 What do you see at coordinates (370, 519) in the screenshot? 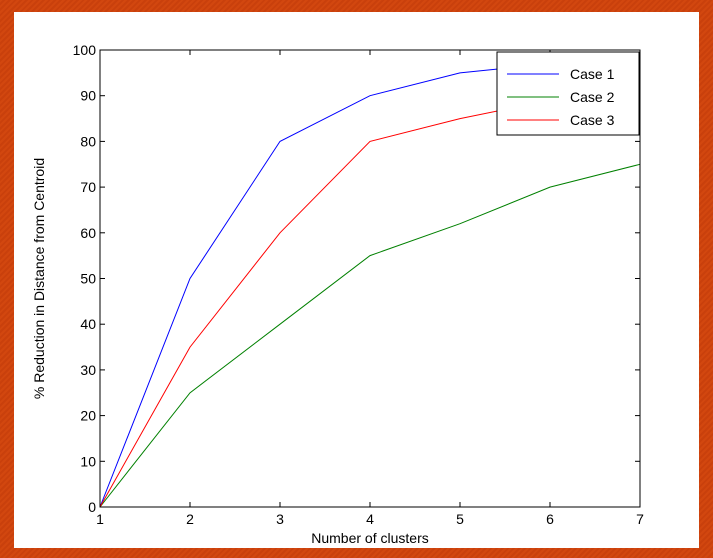
I see `x-tick-label: 4` at bounding box center [370, 519].